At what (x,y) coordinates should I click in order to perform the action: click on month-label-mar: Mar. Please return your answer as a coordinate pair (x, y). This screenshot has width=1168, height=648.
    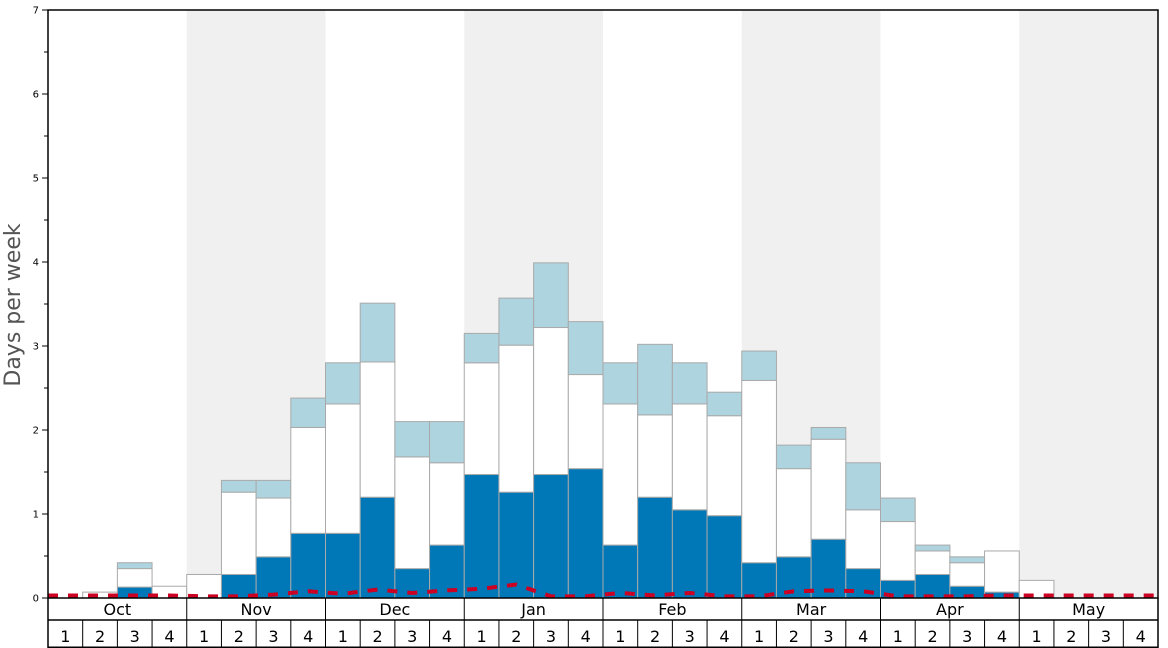
    Looking at the image, I should click on (811, 609).